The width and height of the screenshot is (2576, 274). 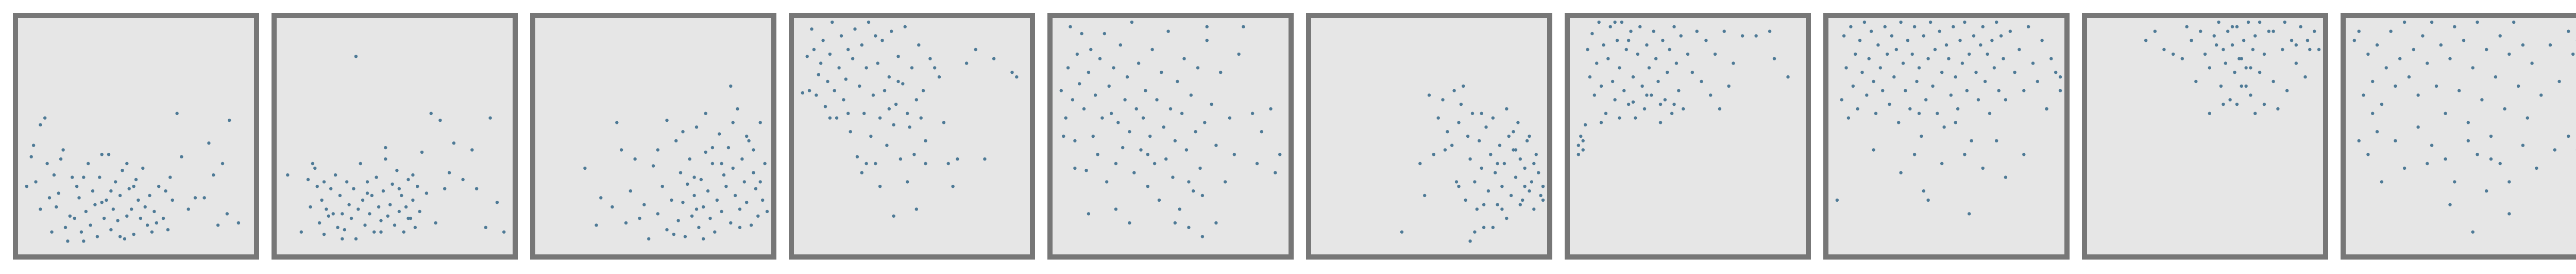 What do you see at coordinates (395, 136) in the screenshot?
I see `panel-frame` at bounding box center [395, 136].